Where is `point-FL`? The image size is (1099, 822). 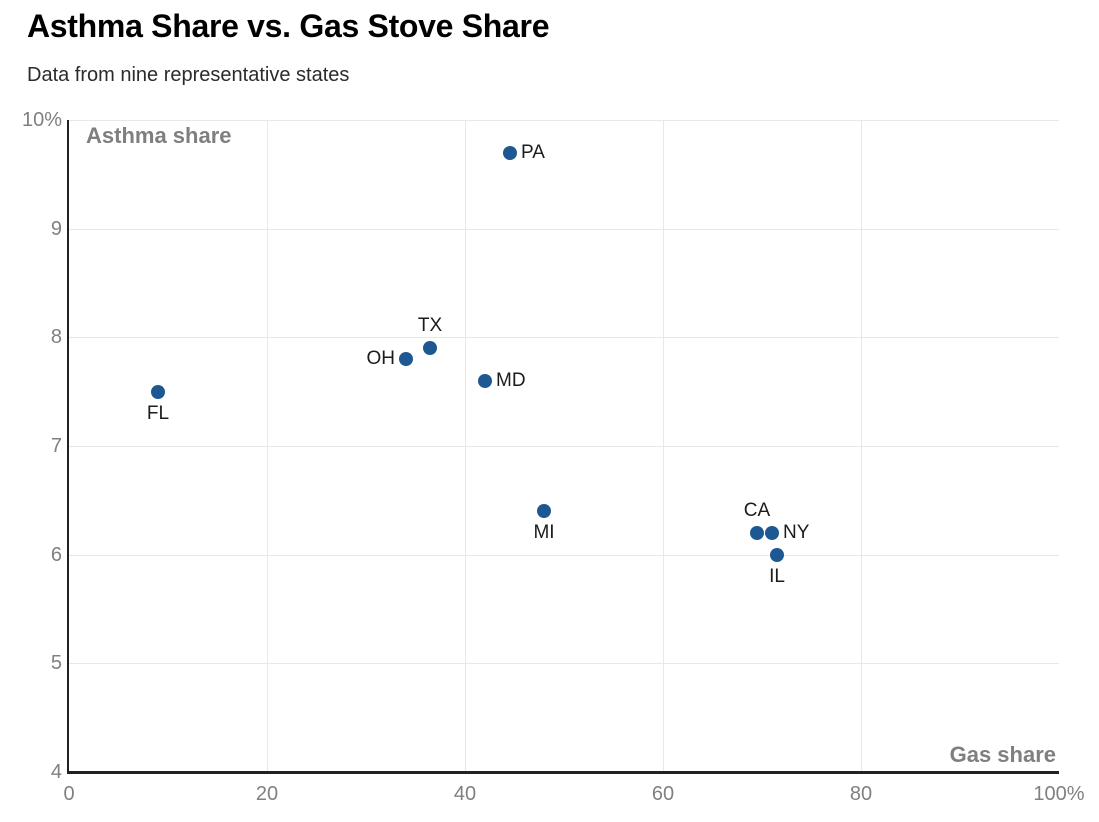
point-FL is located at coordinates (158, 392).